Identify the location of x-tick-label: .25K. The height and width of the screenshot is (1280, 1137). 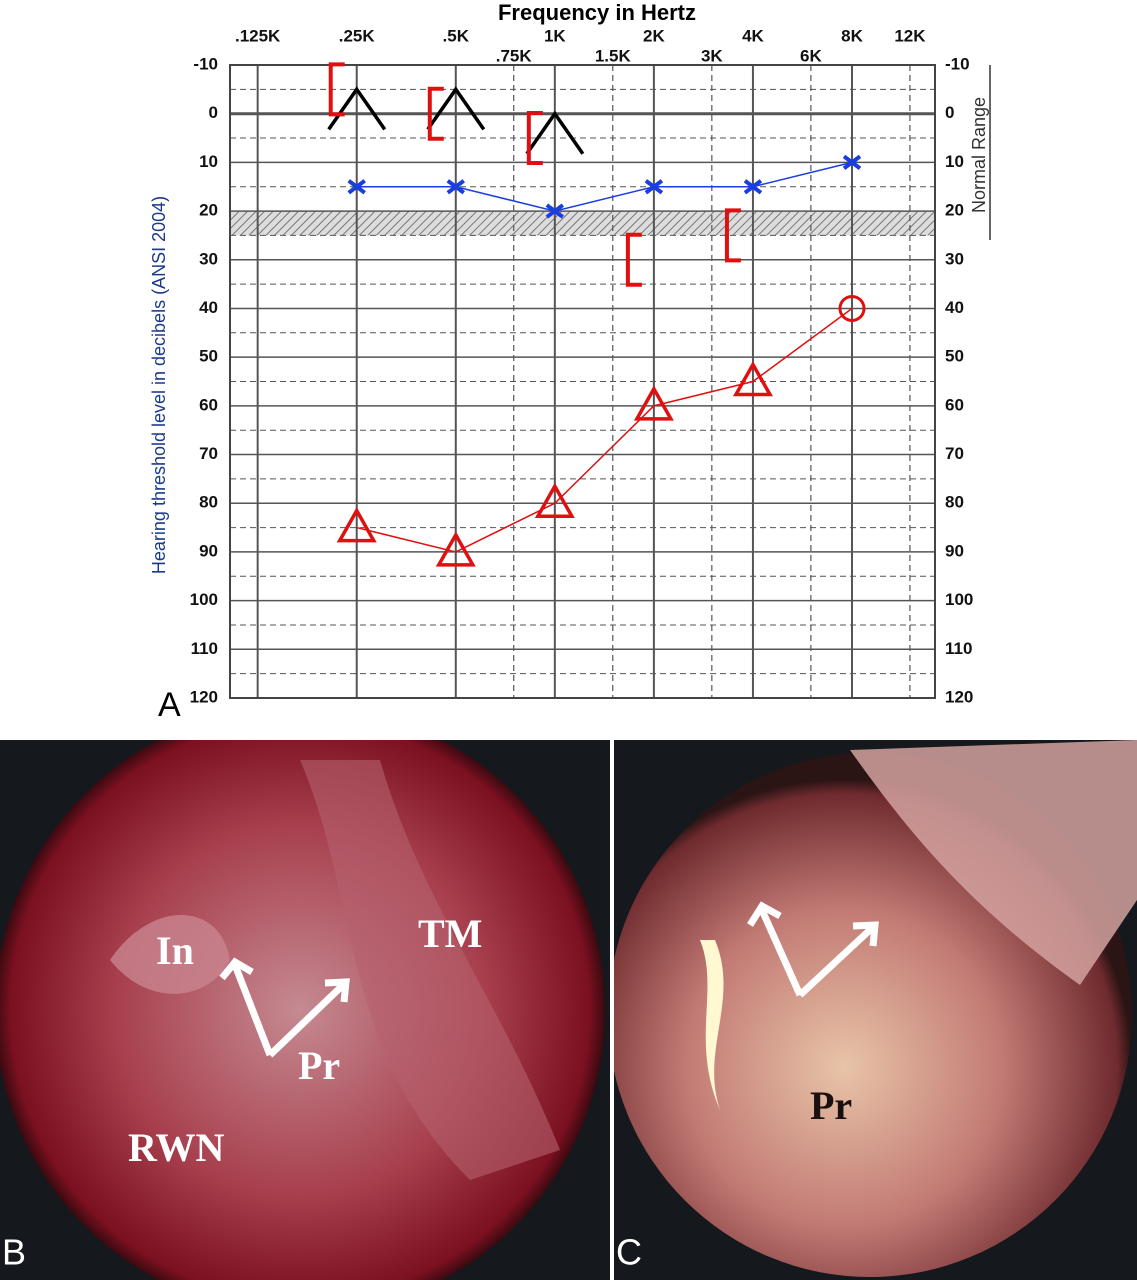
(357, 35).